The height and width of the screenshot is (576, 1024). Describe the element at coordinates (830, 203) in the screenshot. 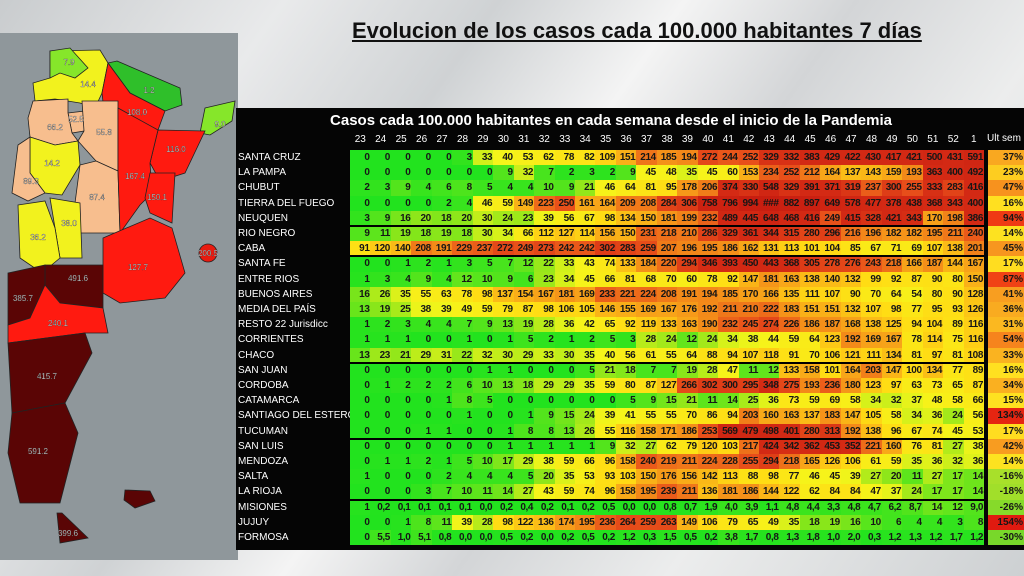

I see `heatmap-cell: 649` at that location.